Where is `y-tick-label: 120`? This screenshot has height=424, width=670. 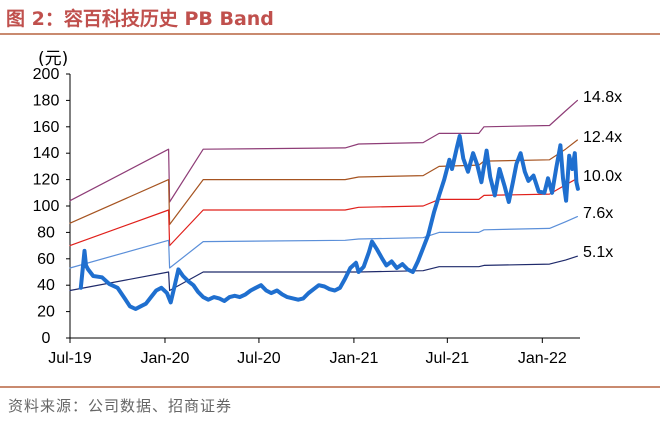
y-tick-label: 120 is located at coordinates (46, 180).